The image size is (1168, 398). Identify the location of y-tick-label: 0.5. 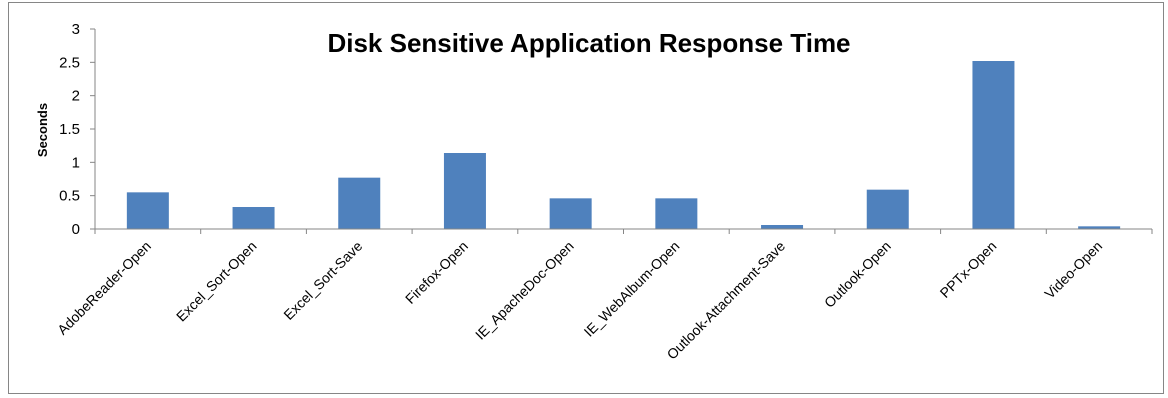
(69, 196).